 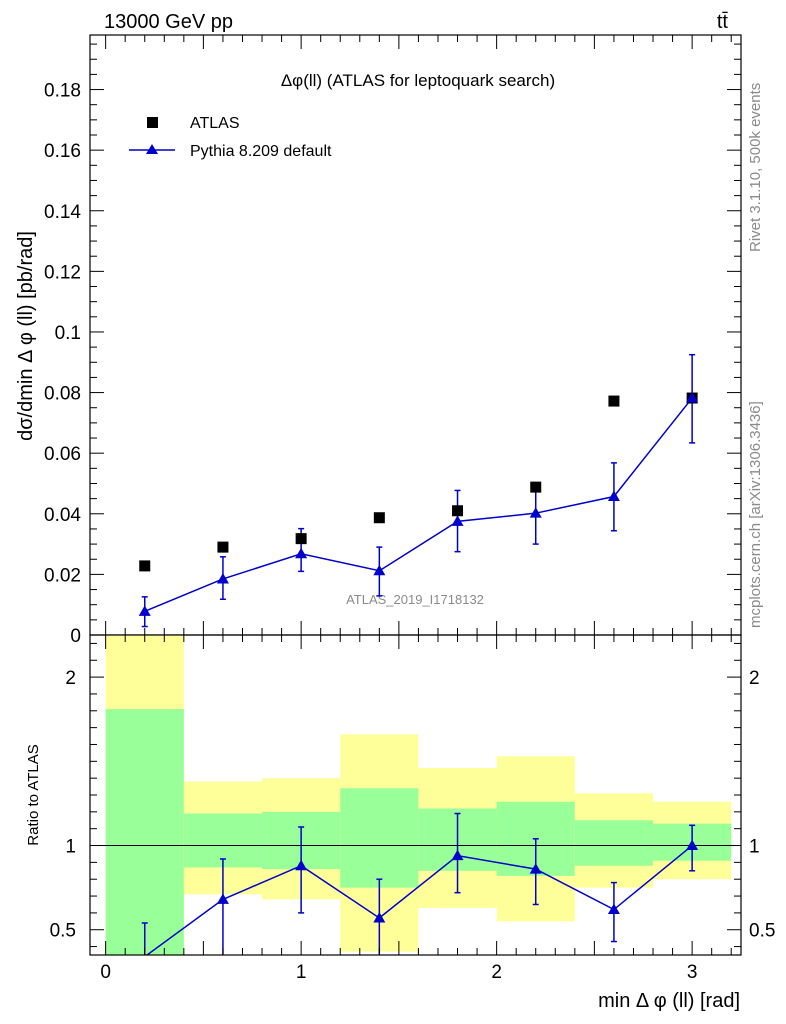 I want to click on ratio-y-tick-label-right: 1, so click(x=754, y=847).